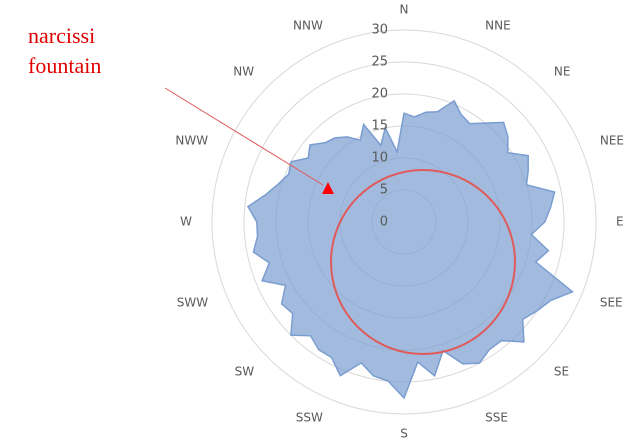 This screenshot has height=442, width=625. What do you see at coordinates (186, 222) in the screenshot?
I see `category-label: W` at bounding box center [186, 222].